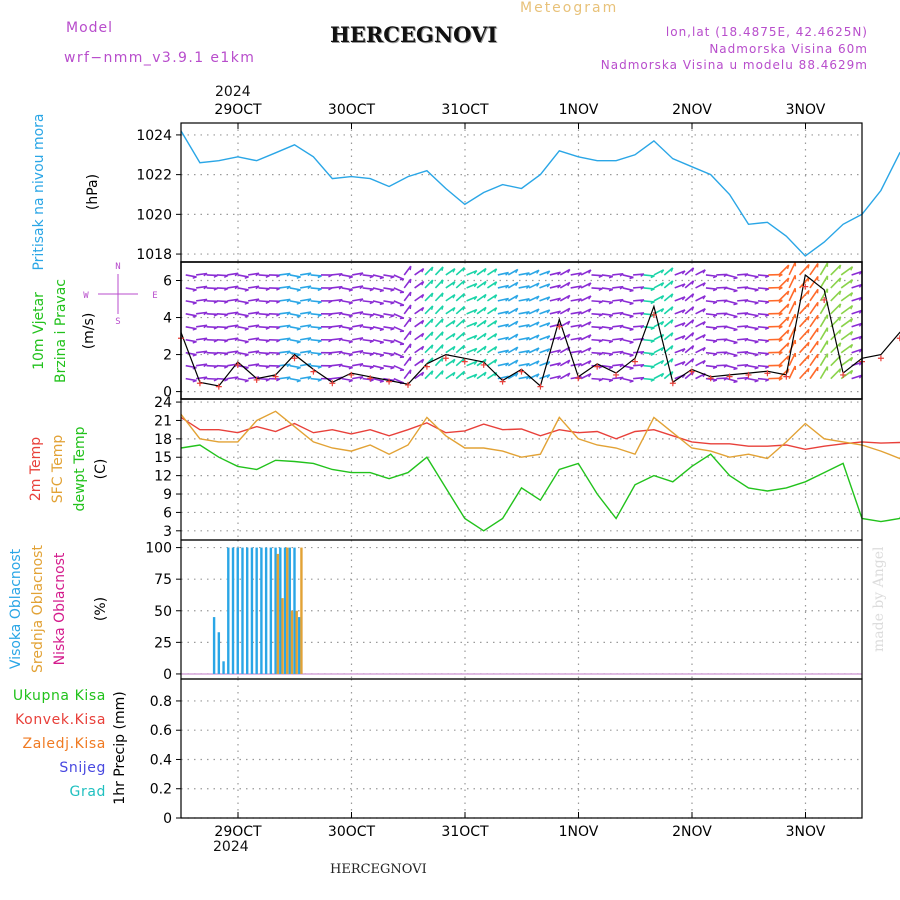 The image size is (900, 900). What do you see at coordinates (579, 110) in the screenshot?
I see `day-label-top: 1NOV` at bounding box center [579, 110].